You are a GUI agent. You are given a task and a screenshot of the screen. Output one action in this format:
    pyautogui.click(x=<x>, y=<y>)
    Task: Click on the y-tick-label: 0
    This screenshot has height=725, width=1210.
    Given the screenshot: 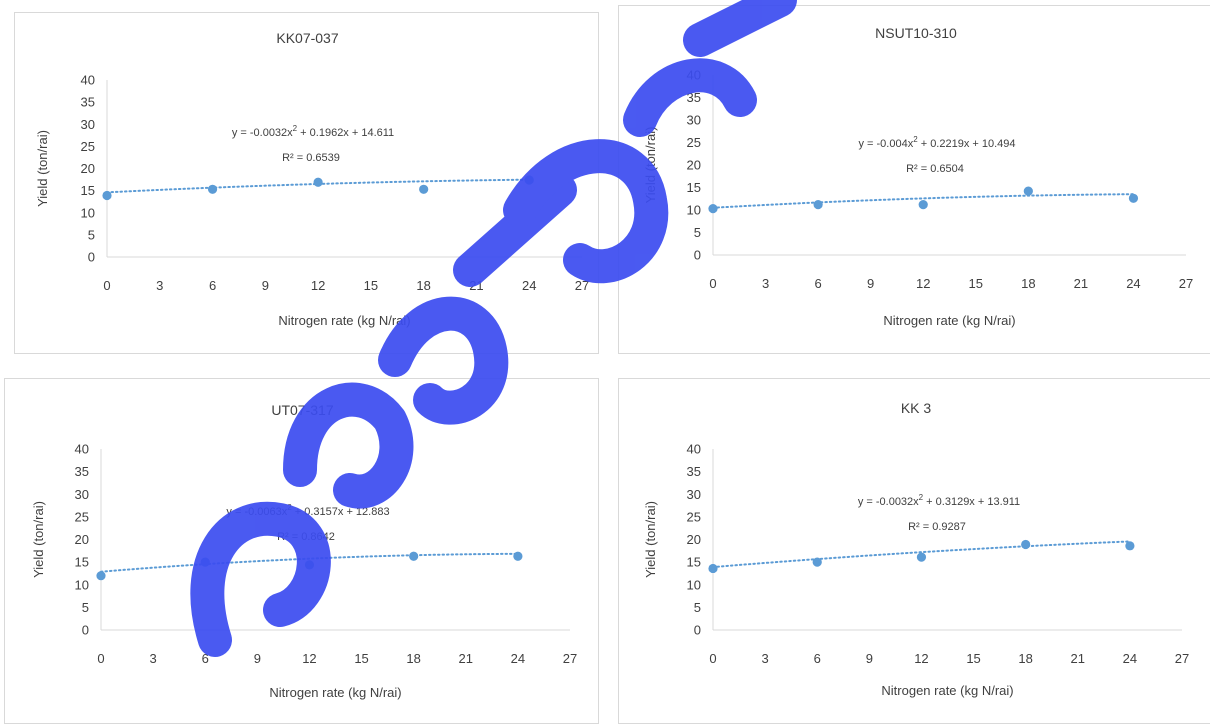 What is the action you would take?
    pyautogui.click(x=697, y=255)
    